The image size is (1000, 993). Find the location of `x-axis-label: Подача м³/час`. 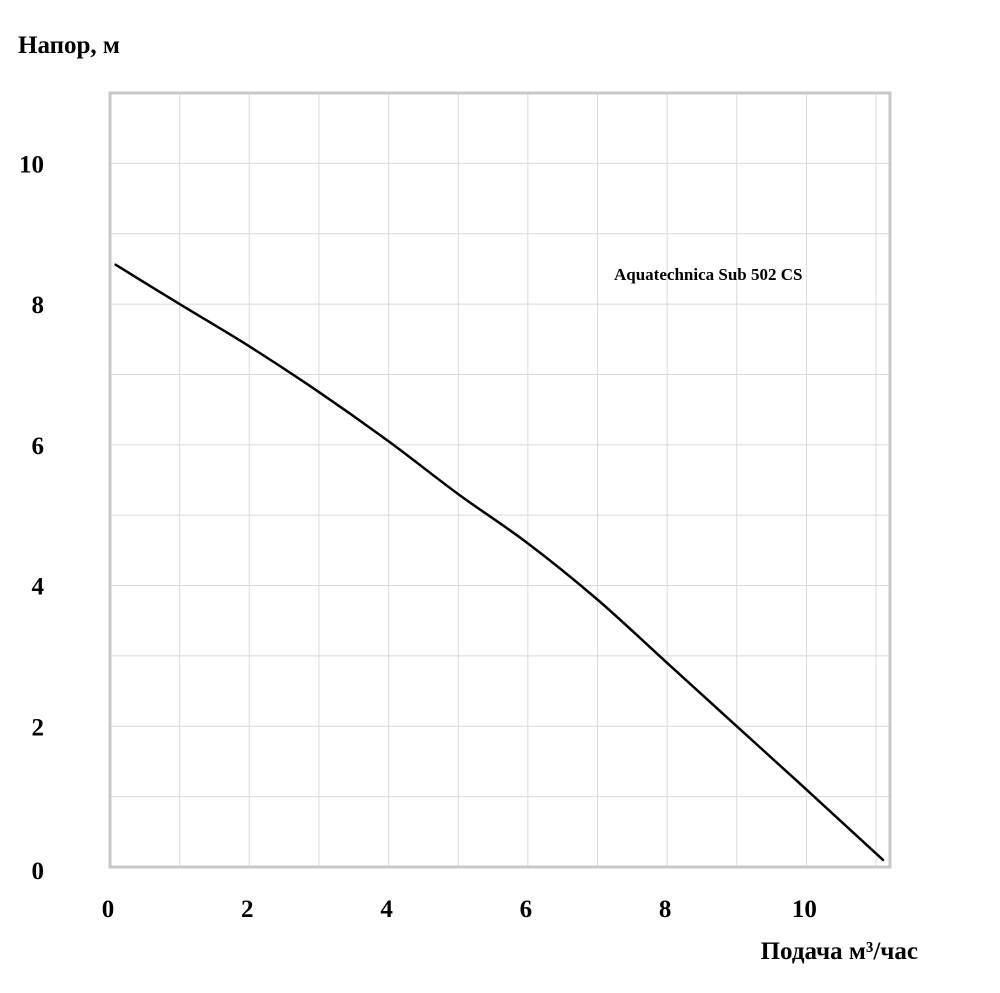

x-axis-label: Подача м³/час is located at coordinates (839, 951).